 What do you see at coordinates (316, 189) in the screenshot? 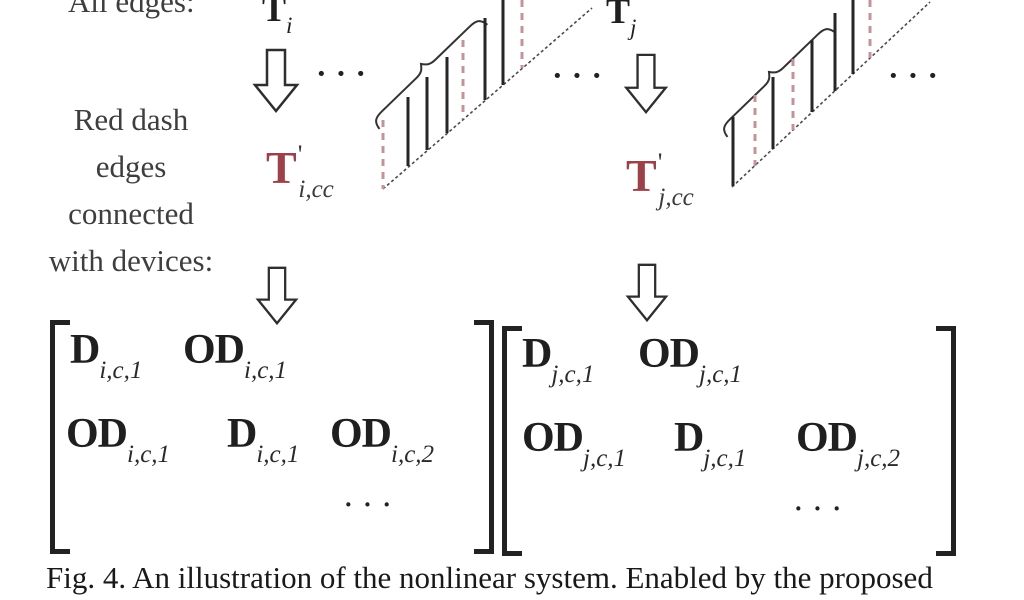
I see `symbol-t-i-cc-sub: i,cc` at bounding box center [316, 189].